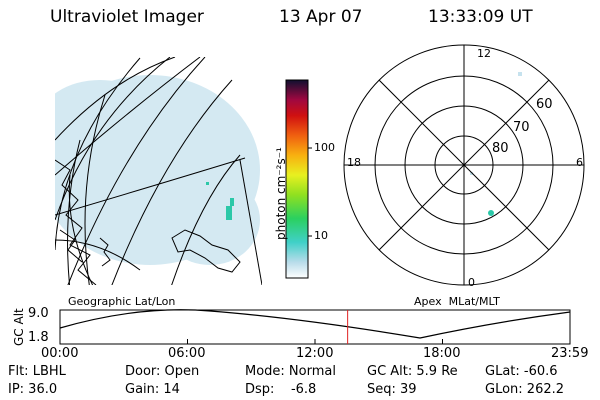 The height and width of the screenshot is (400, 600). What do you see at coordinates (19, 327) in the screenshot?
I see `altitude-ylabel: GC Alt` at bounding box center [19, 327].